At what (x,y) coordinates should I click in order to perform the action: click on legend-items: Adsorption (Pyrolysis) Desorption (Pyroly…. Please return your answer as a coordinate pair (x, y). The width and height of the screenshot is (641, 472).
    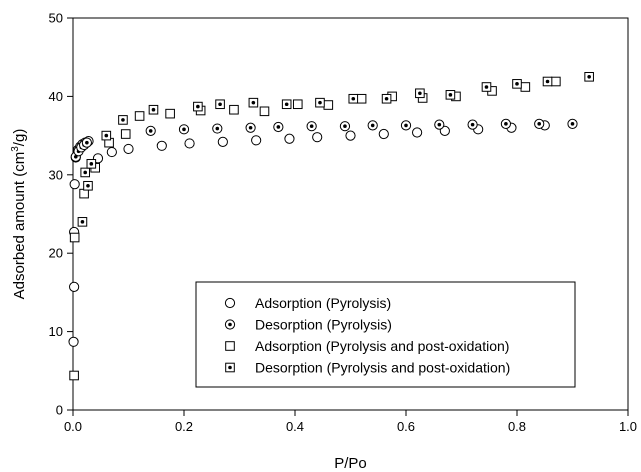
    Looking at the image, I should click on (367, 335).